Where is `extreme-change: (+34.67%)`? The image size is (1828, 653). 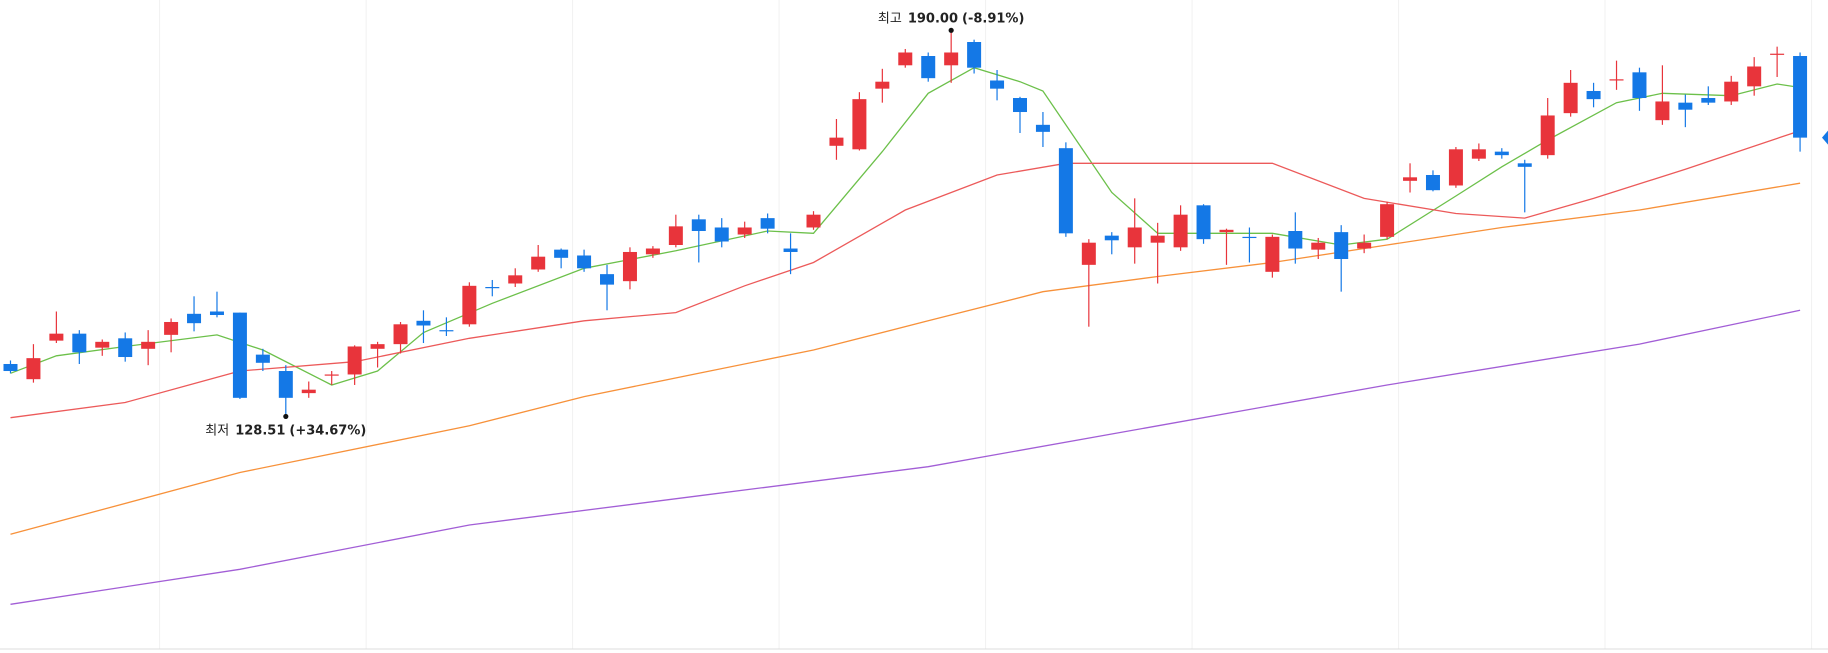
extreme-change: (+34.67%) is located at coordinates (327, 430).